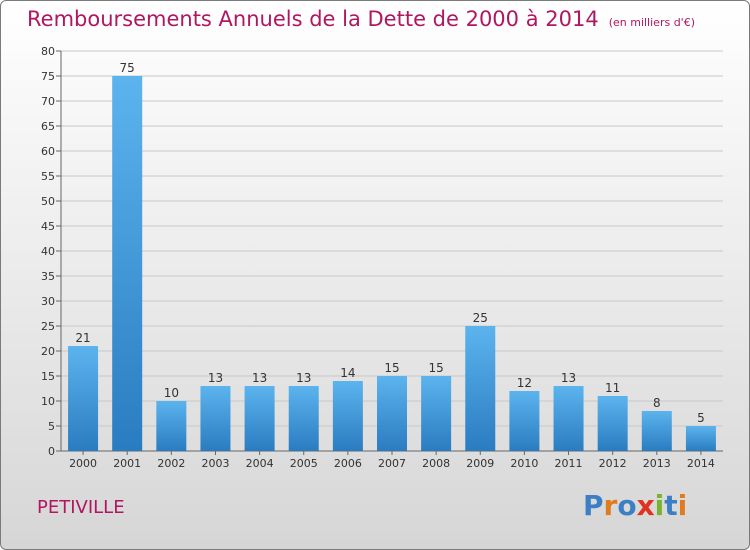 The image size is (750, 550). I want to click on data-label: 12, so click(524, 383).